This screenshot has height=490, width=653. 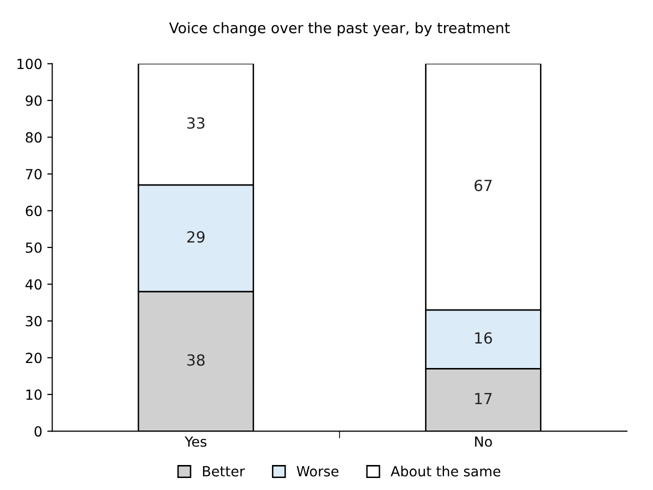 I want to click on y-tick-label: 80, so click(x=34, y=137).